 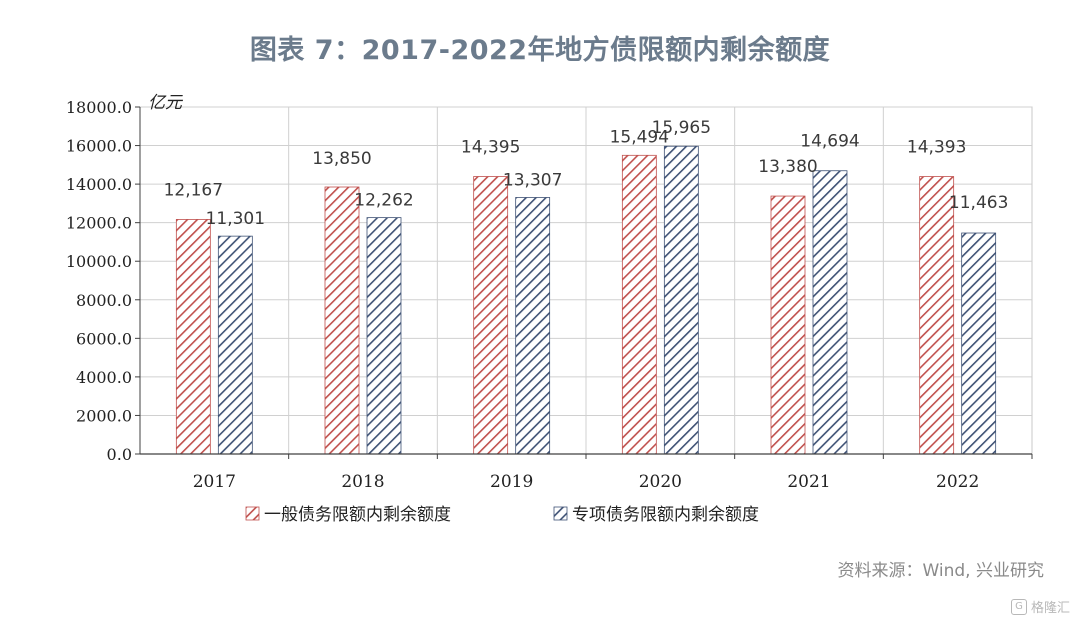 I want to click on bar-general-2017, so click(x=193, y=337).